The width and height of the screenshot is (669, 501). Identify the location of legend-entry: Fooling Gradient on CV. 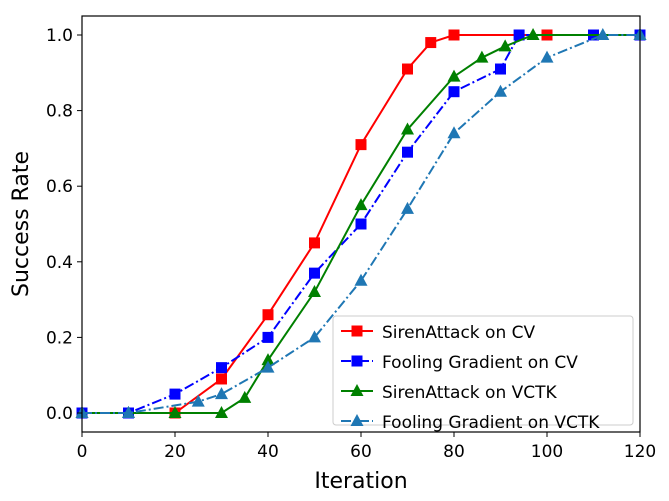
(459, 363).